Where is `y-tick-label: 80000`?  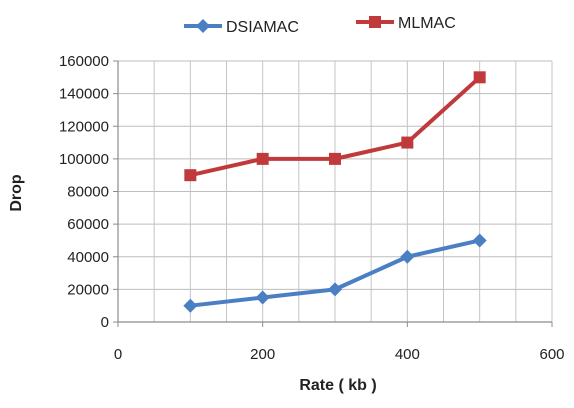 y-tick-label: 80000 is located at coordinates (88, 192).